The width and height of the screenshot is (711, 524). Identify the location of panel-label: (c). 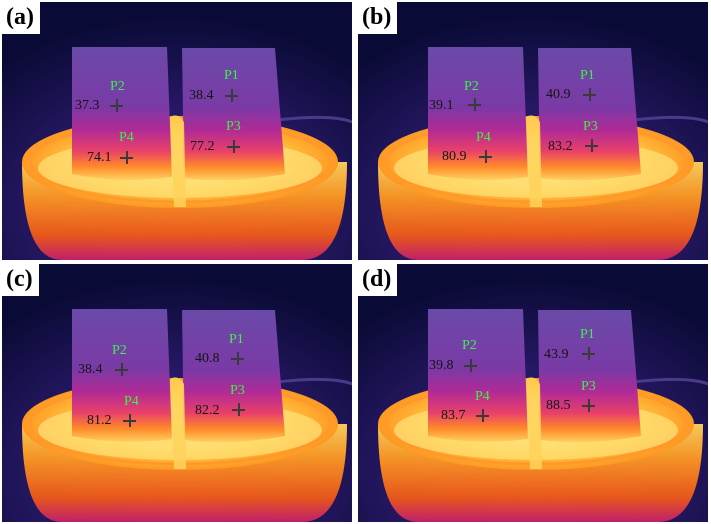
(20, 280).